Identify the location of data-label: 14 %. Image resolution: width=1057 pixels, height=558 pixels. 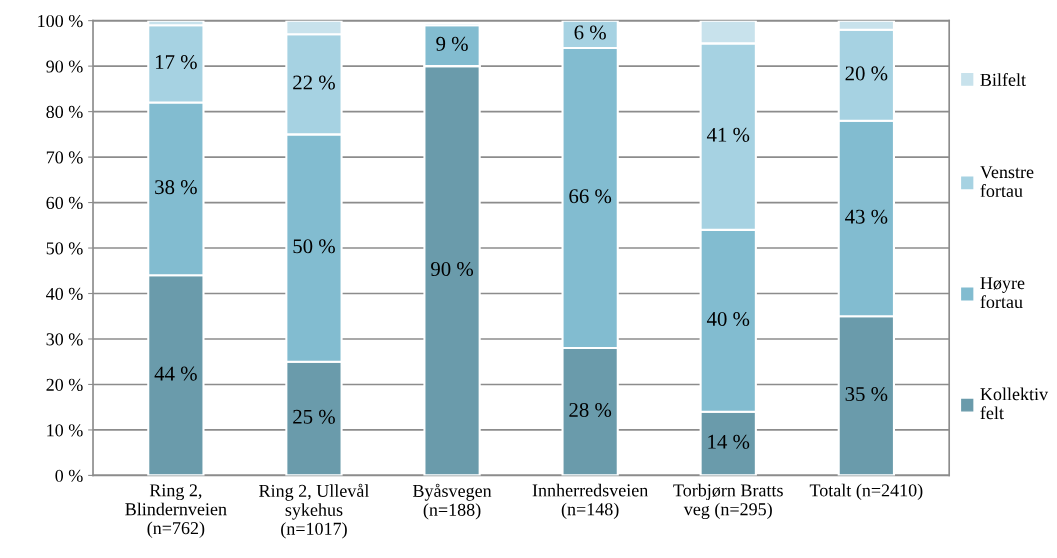
(729, 441).